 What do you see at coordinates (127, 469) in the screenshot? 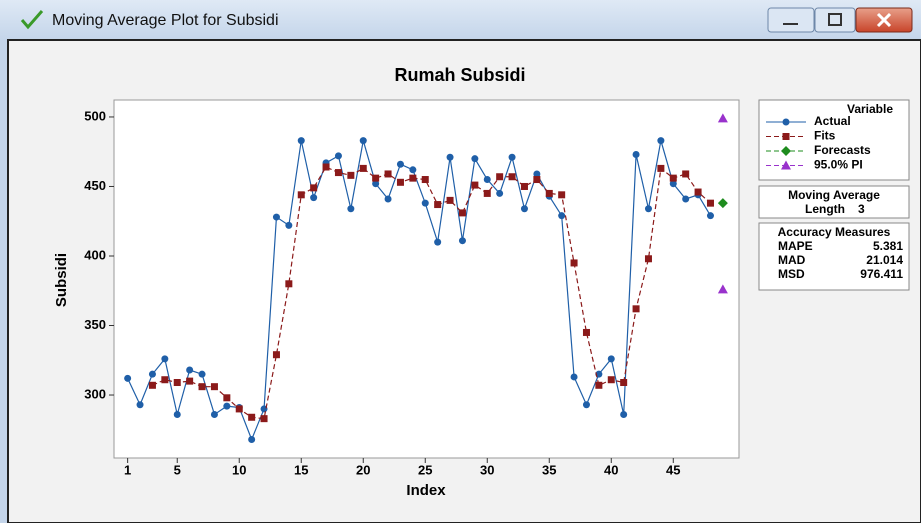
I see `x-tick-label: 1` at bounding box center [127, 469].